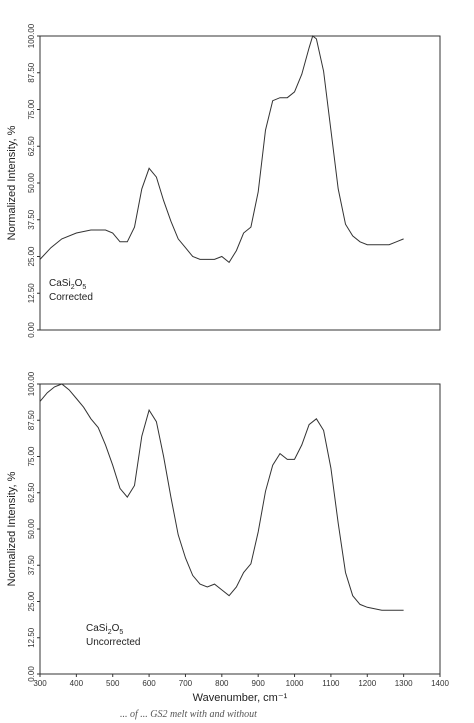  Describe the element at coordinates (113, 683) in the screenshot. I see `x-tick-label: 500` at that location.